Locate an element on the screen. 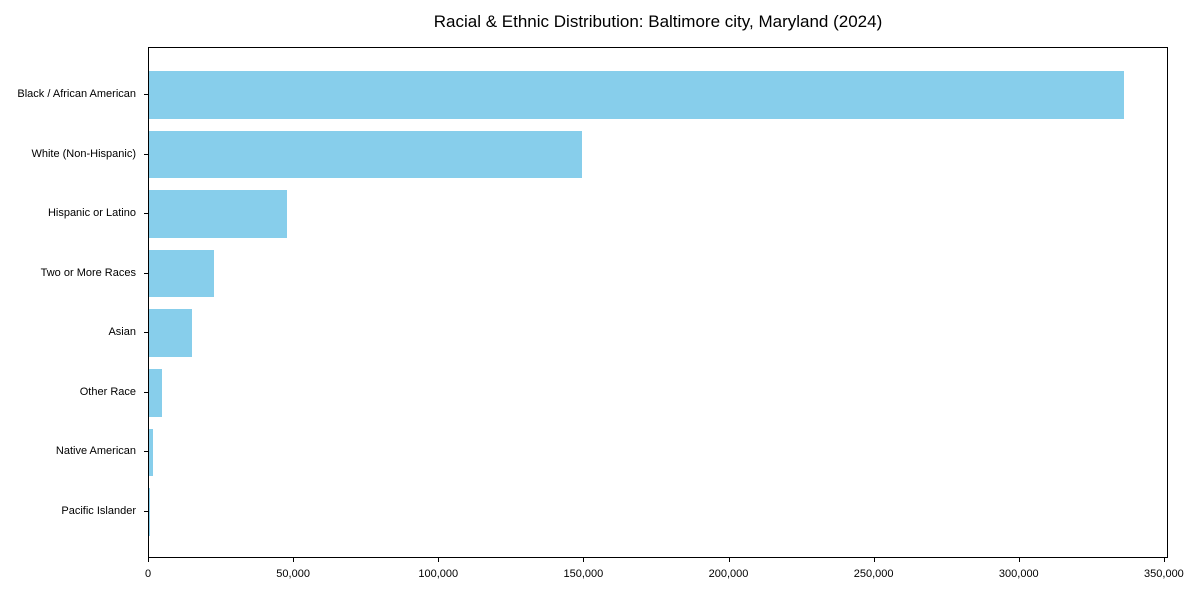  y-tick-label: Two or More Races is located at coordinates (88, 272).